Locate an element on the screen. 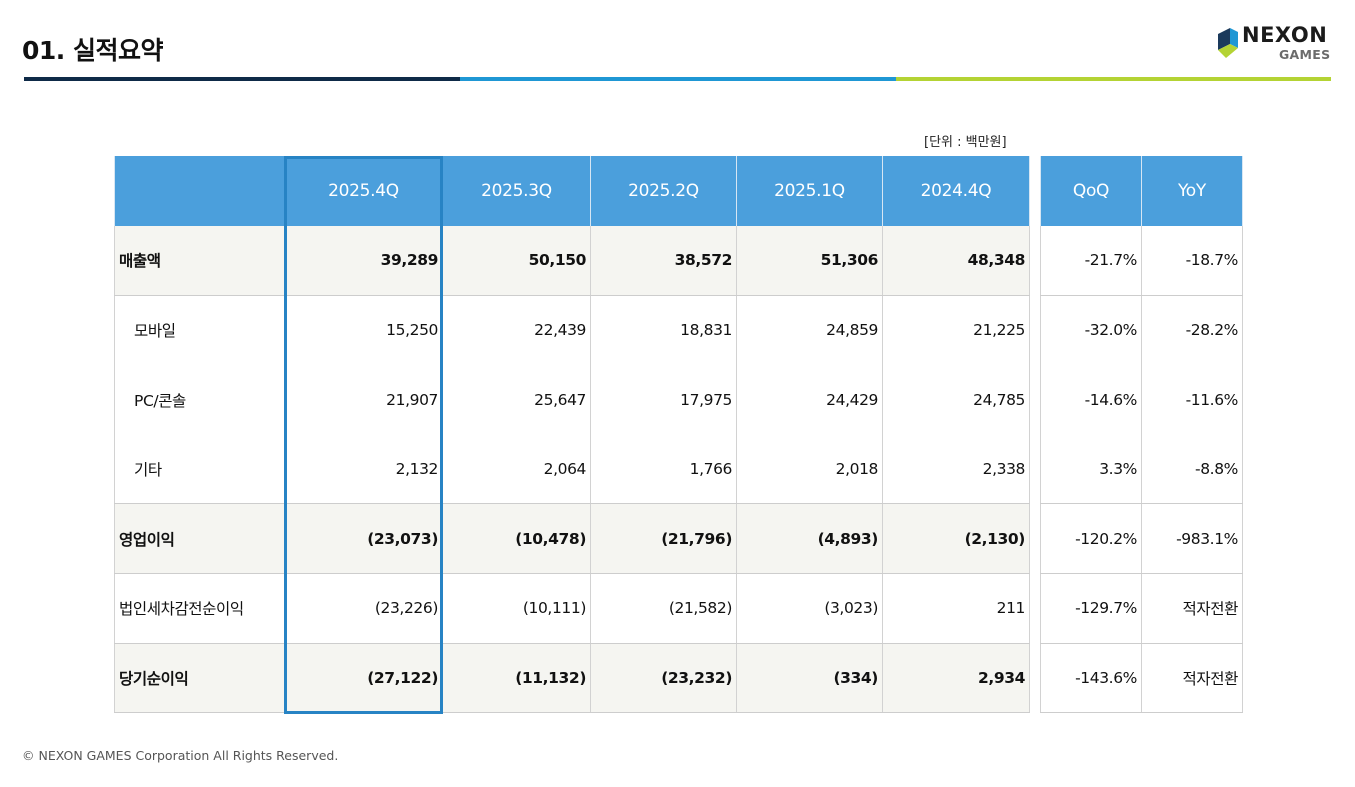 The image size is (1355, 787). cell-value: 21,907 is located at coordinates (363, 399).